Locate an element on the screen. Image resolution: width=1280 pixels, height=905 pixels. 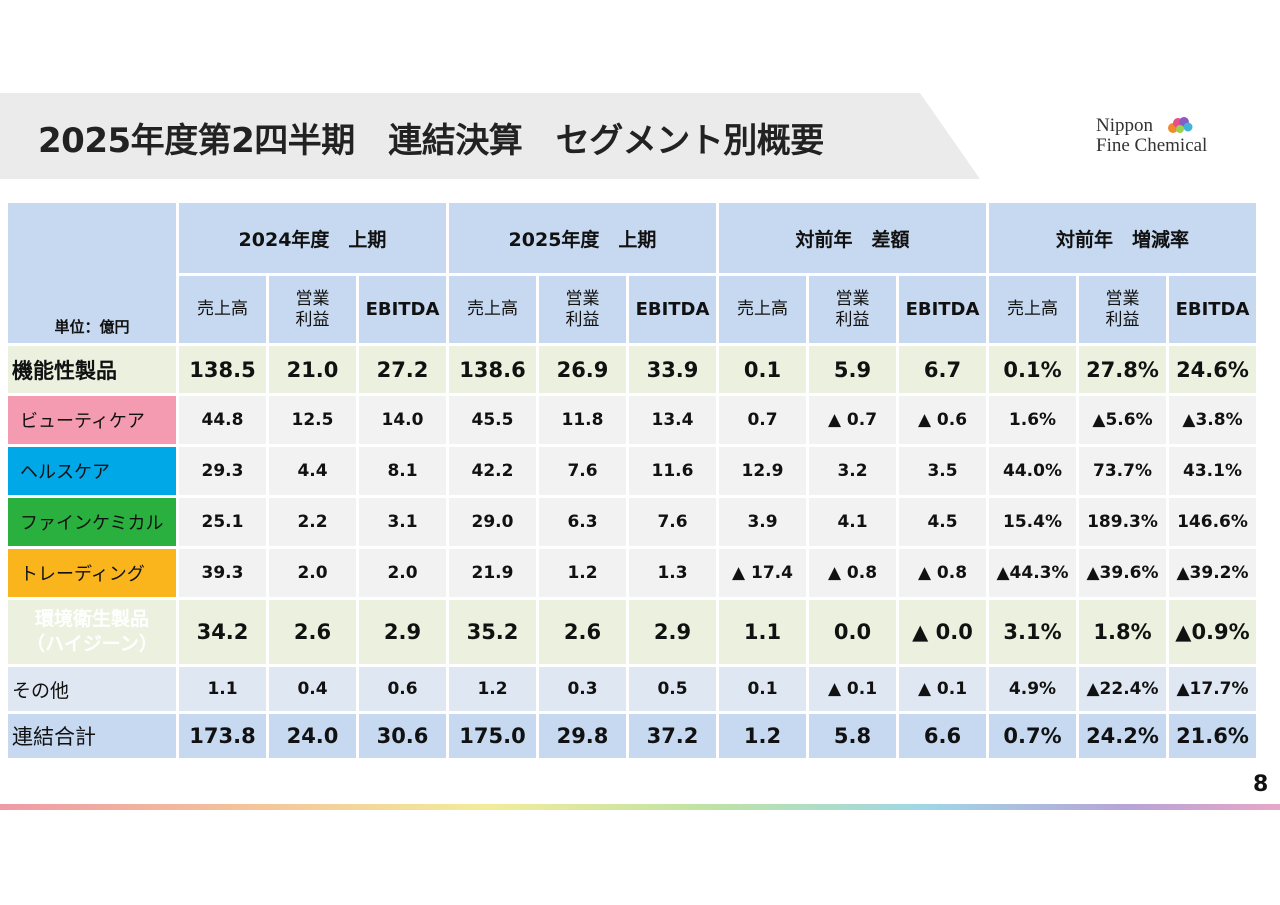
cell-2024-h1-sales: 29.3 is located at coordinates (222, 471).